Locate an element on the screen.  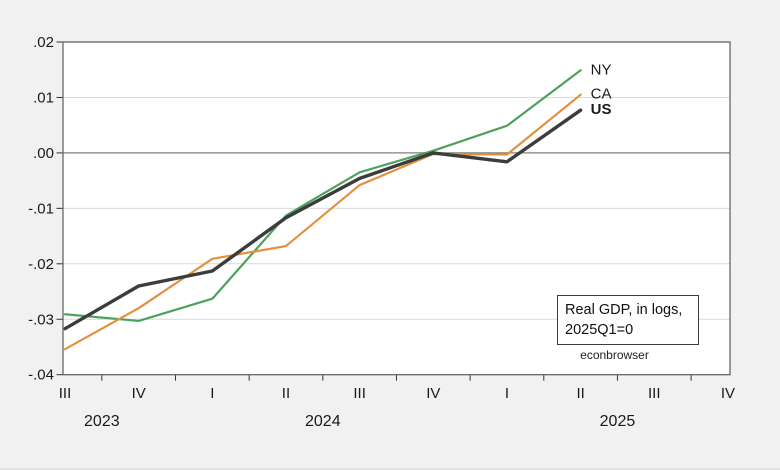
x-axis-year-label: 2023 is located at coordinates (102, 421).